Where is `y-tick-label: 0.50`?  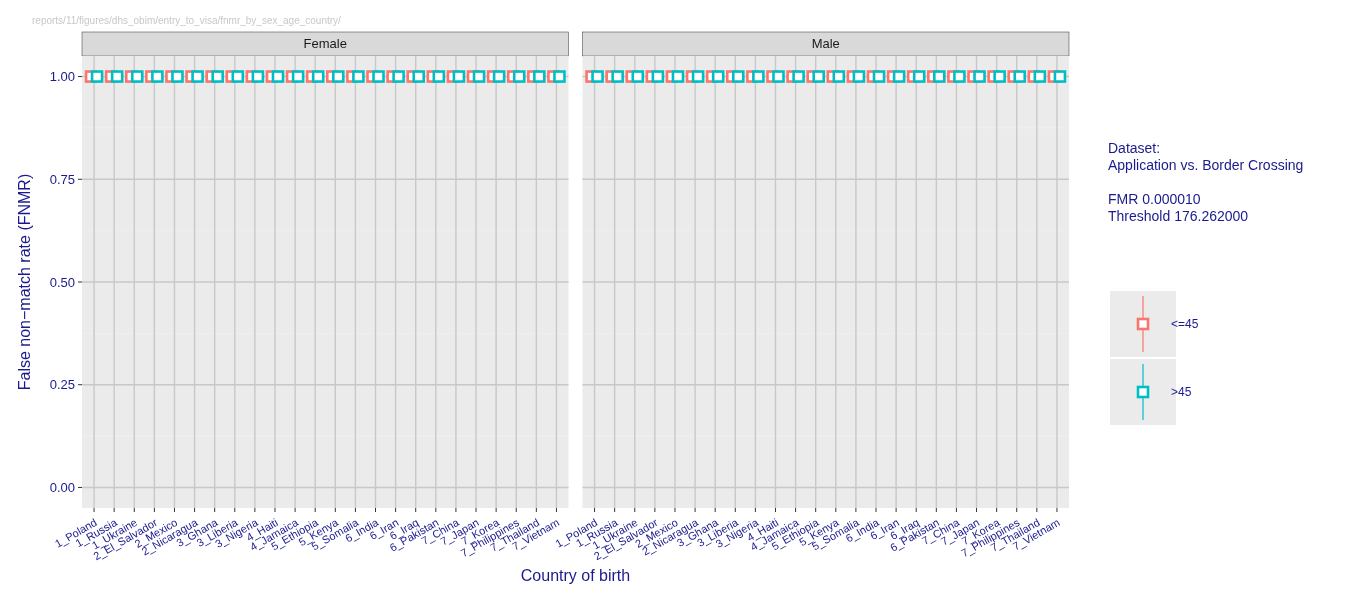 y-tick-label: 0.50 is located at coordinates (62, 282).